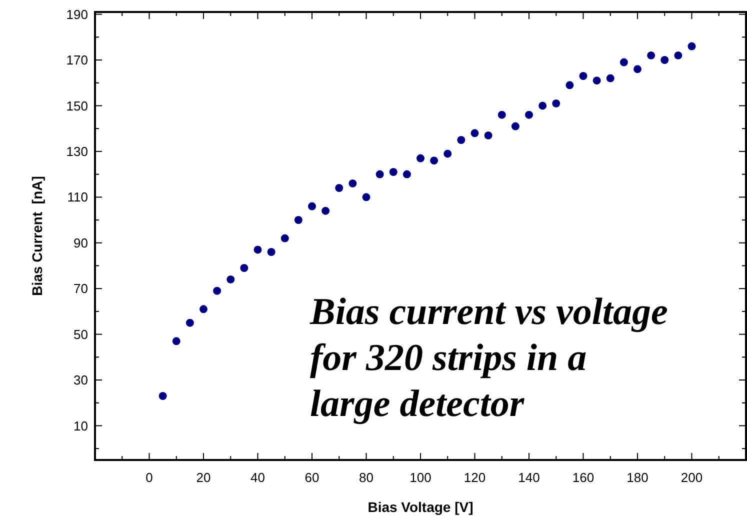 The height and width of the screenshot is (524, 747). I want to click on x-tick-label: 40, so click(257, 477).